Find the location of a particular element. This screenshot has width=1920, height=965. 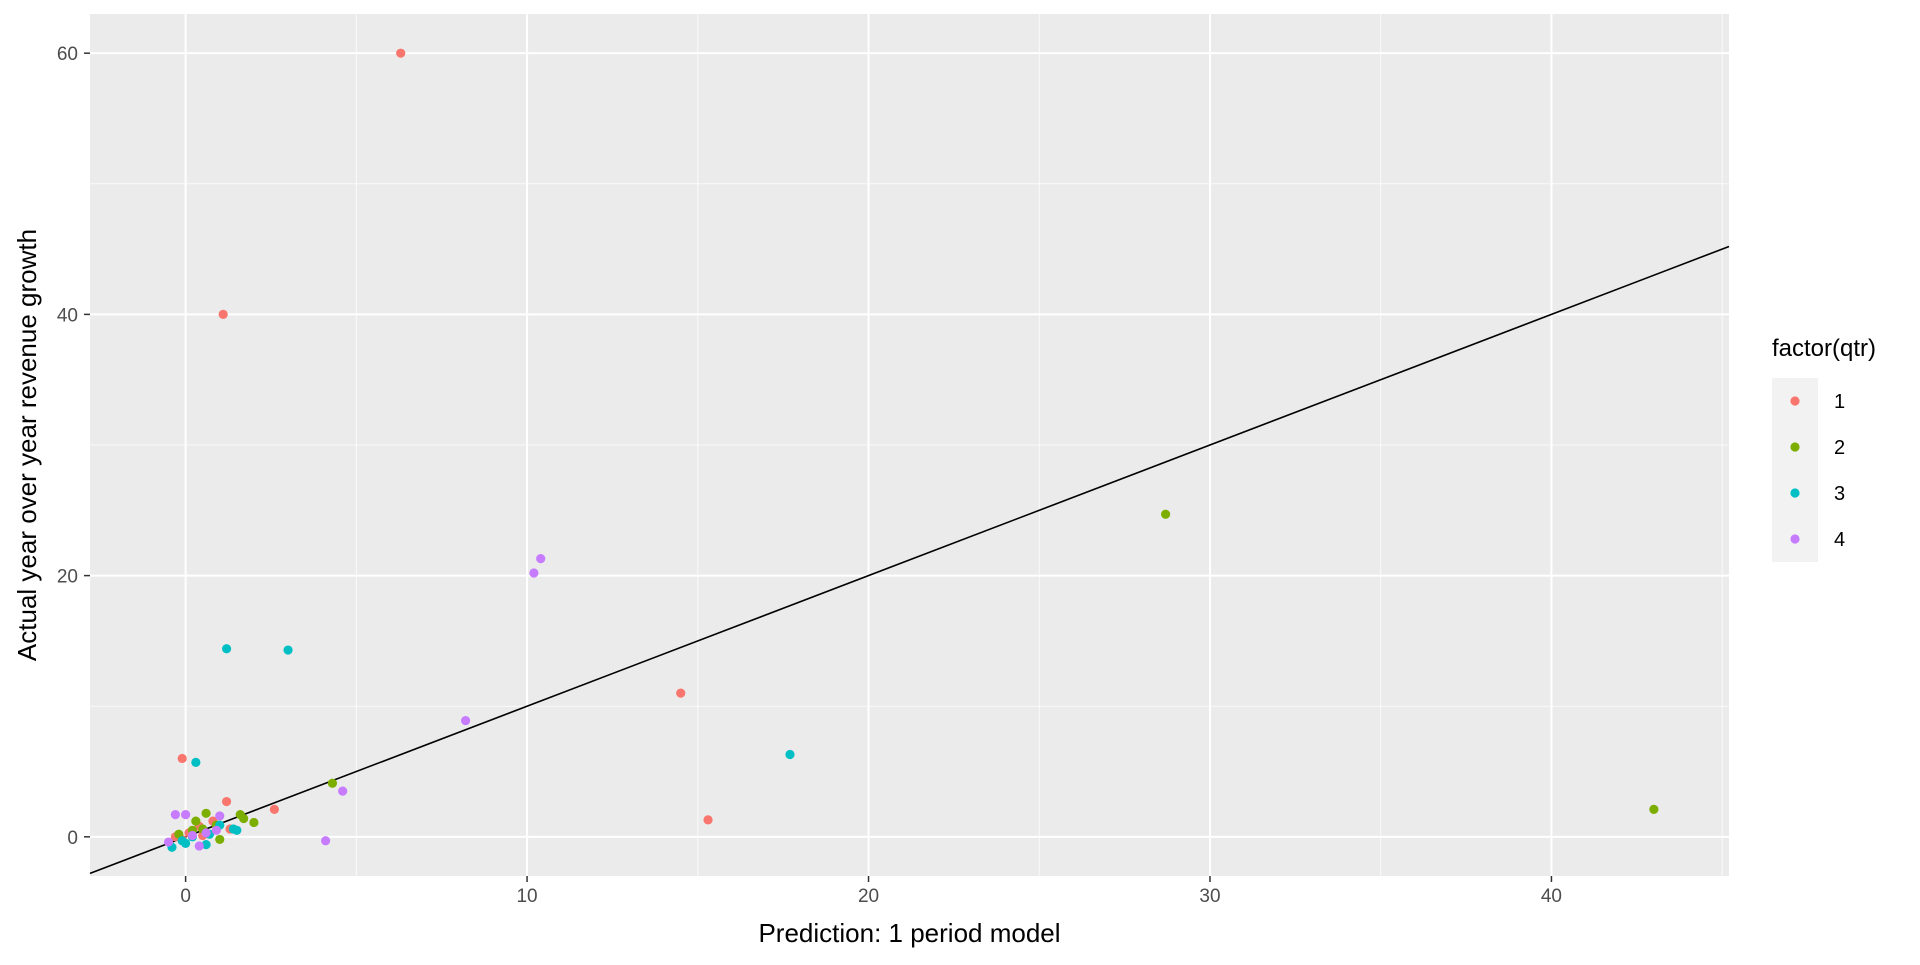

x-tick-label-1: 10 is located at coordinates (526, 896).